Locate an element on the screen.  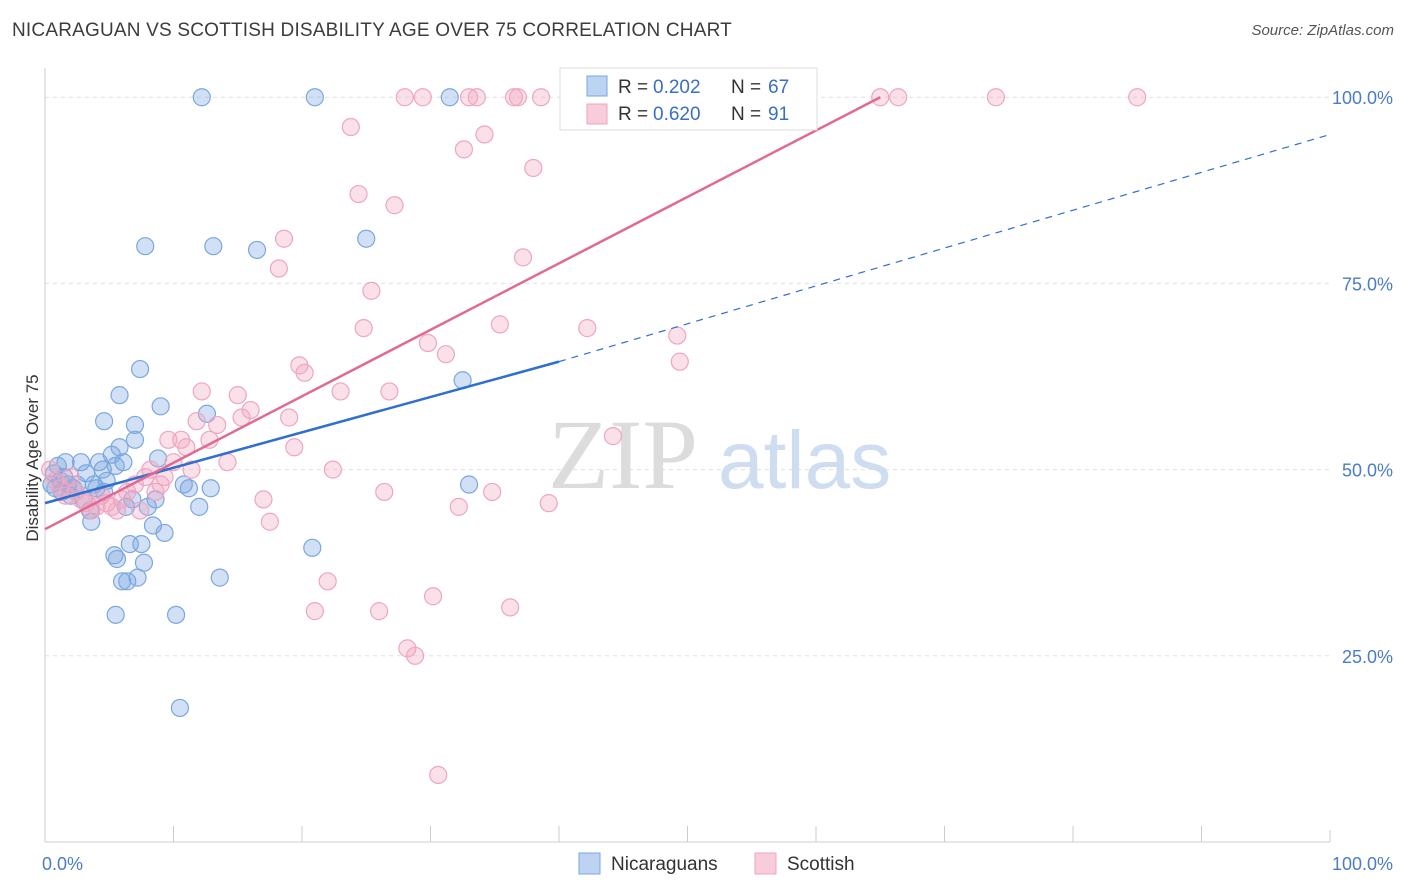
y-tick-label-100: 100.0% is located at coordinates (1362, 98).